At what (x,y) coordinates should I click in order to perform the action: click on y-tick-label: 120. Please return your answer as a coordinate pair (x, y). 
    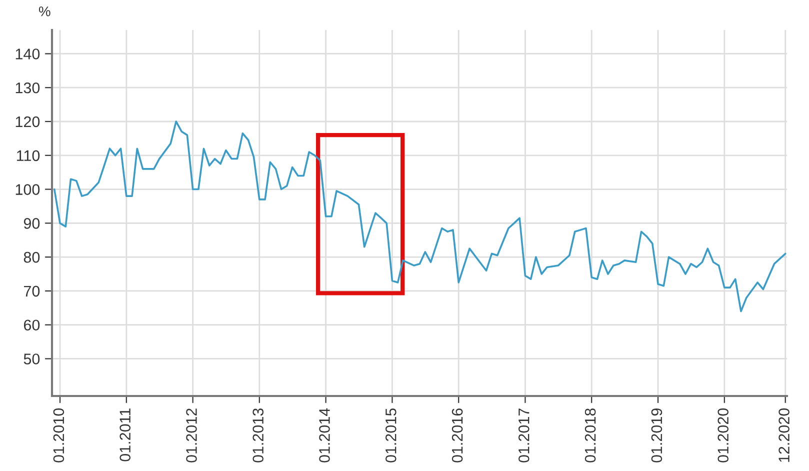
    Looking at the image, I should click on (28, 122).